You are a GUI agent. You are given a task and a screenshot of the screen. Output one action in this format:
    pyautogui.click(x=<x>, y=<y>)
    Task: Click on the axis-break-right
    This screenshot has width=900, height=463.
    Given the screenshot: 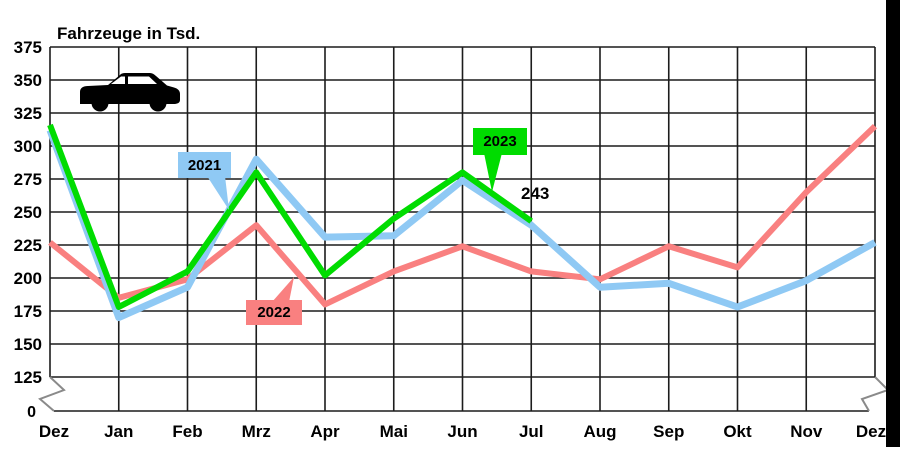 What is the action you would take?
    pyautogui.click(x=875, y=394)
    